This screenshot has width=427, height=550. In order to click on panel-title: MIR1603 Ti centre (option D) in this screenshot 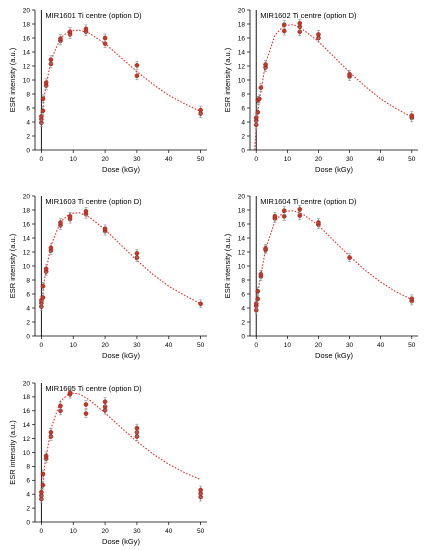, I will do `click(93, 201)`.